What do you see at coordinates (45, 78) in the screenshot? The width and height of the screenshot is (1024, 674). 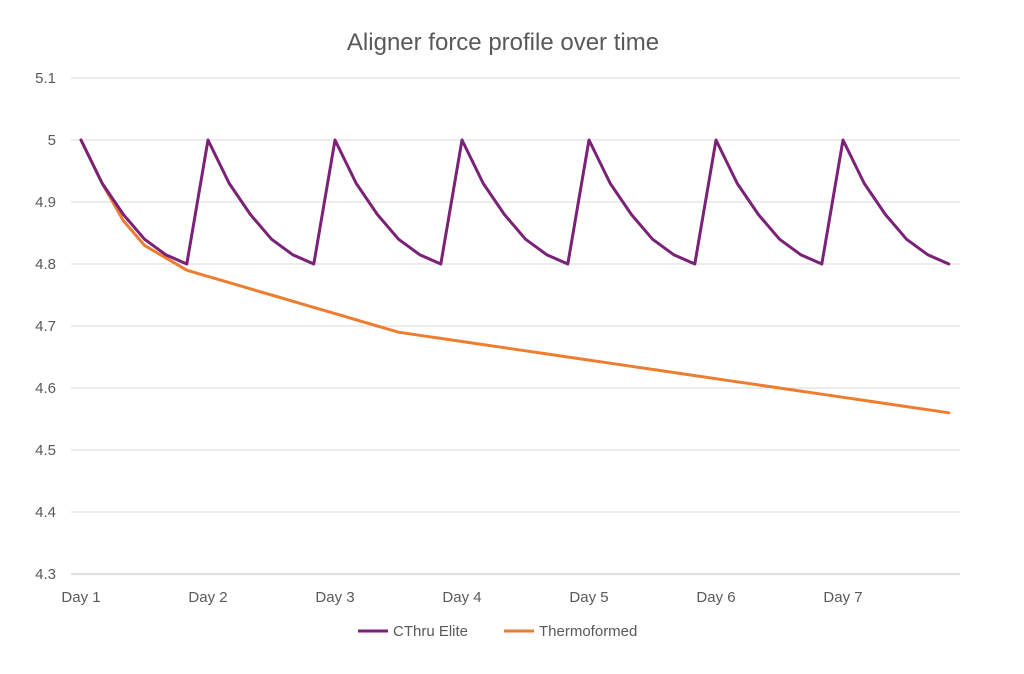 I see `y-tick-label: 5.1` at bounding box center [45, 78].